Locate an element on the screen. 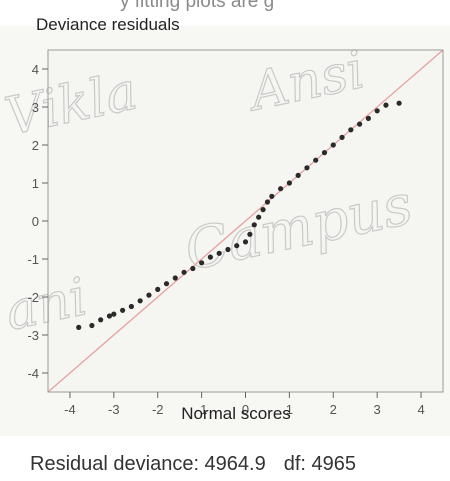  cropped-header-text: y fitting plots are g is located at coordinates (197, 6).